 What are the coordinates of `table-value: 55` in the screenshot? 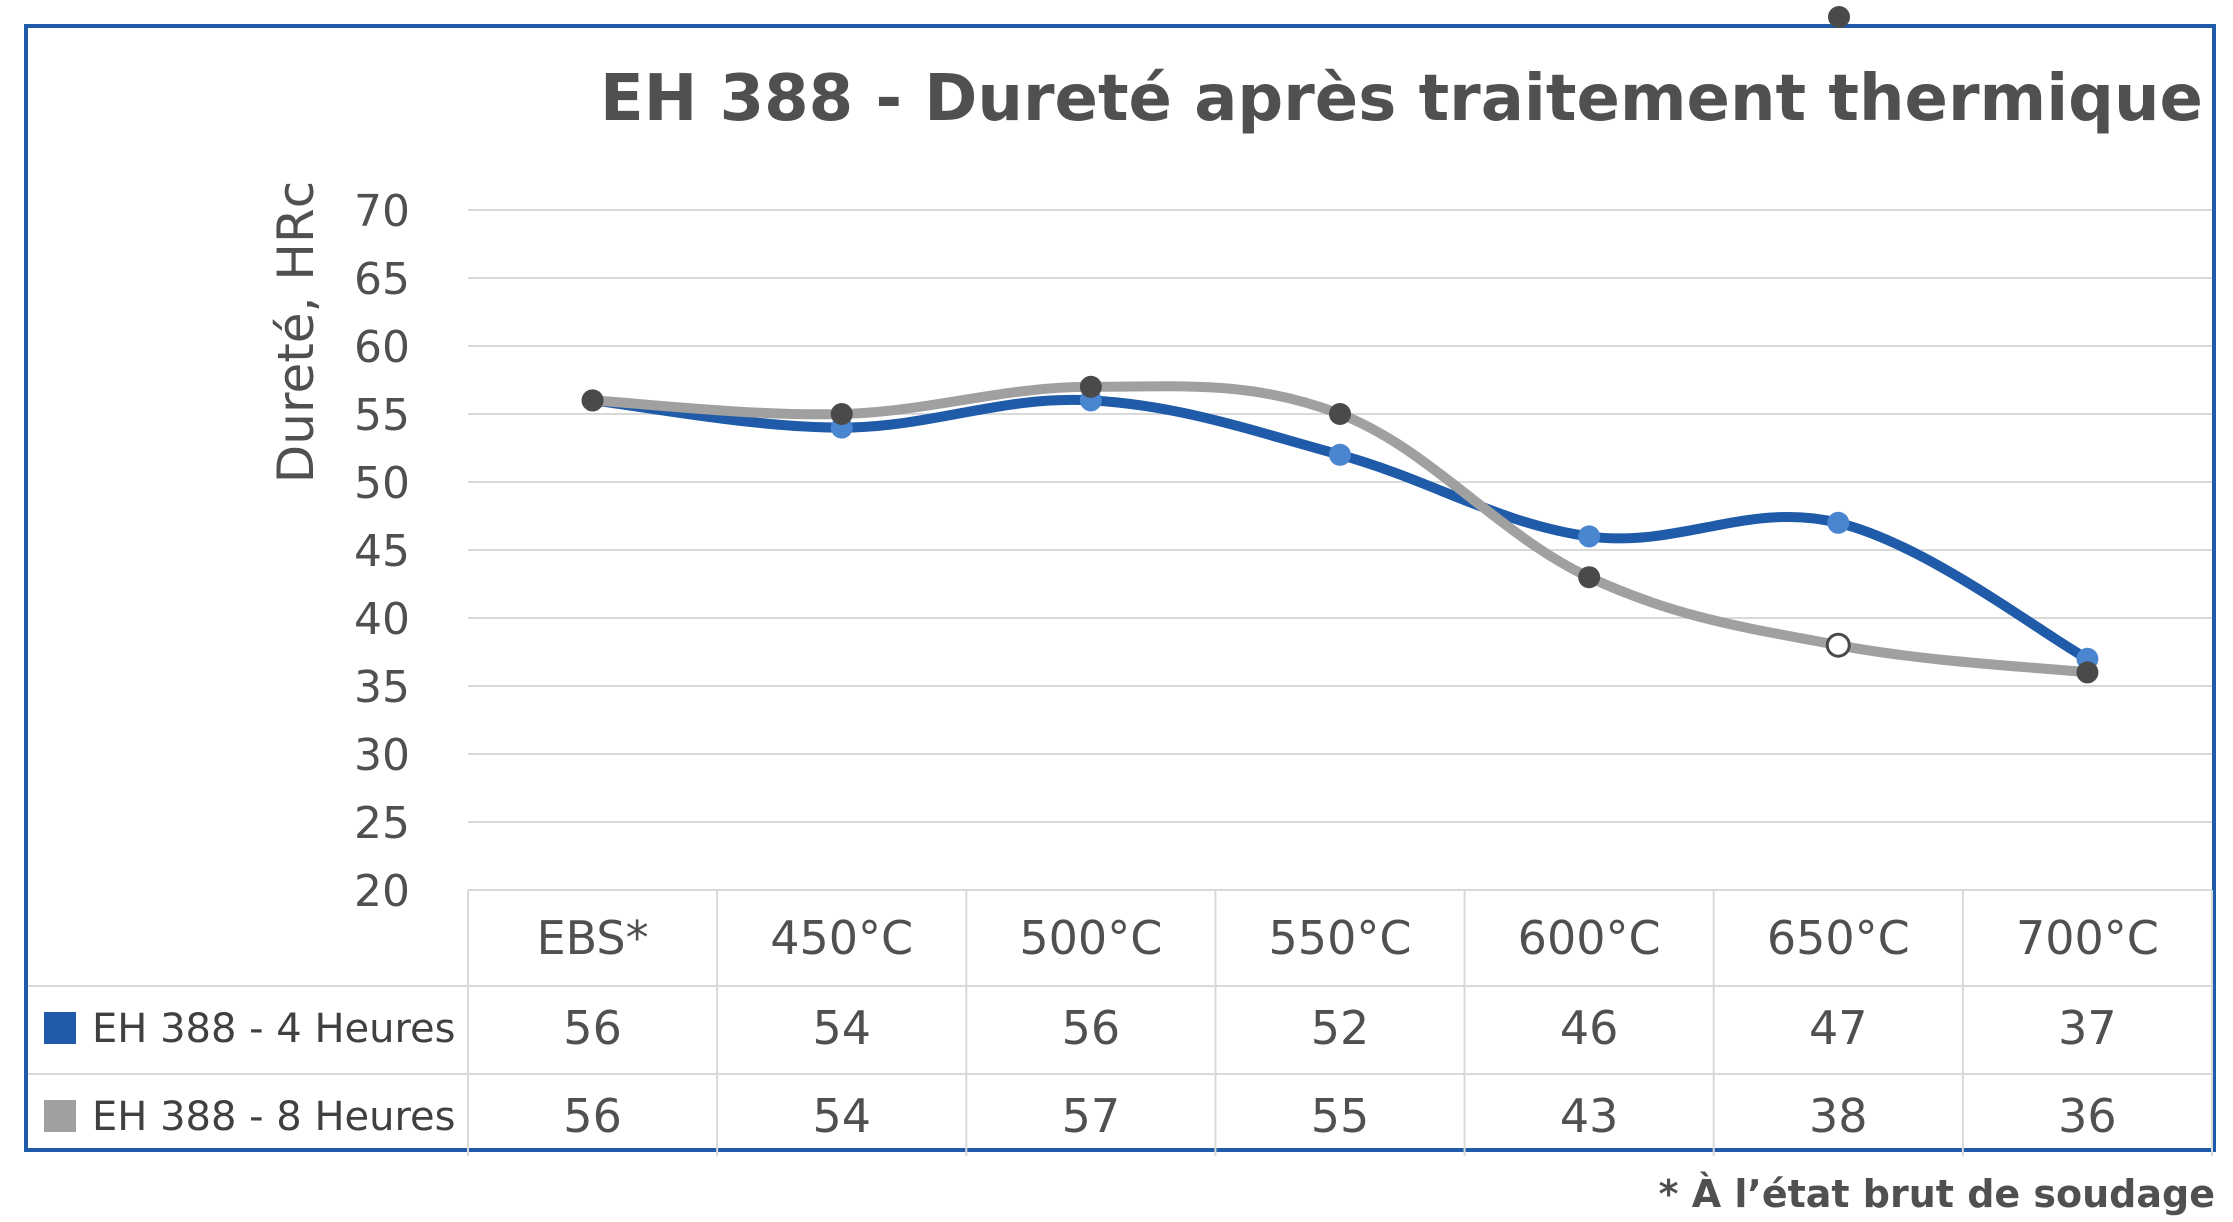 It's located at (1340, 1116).